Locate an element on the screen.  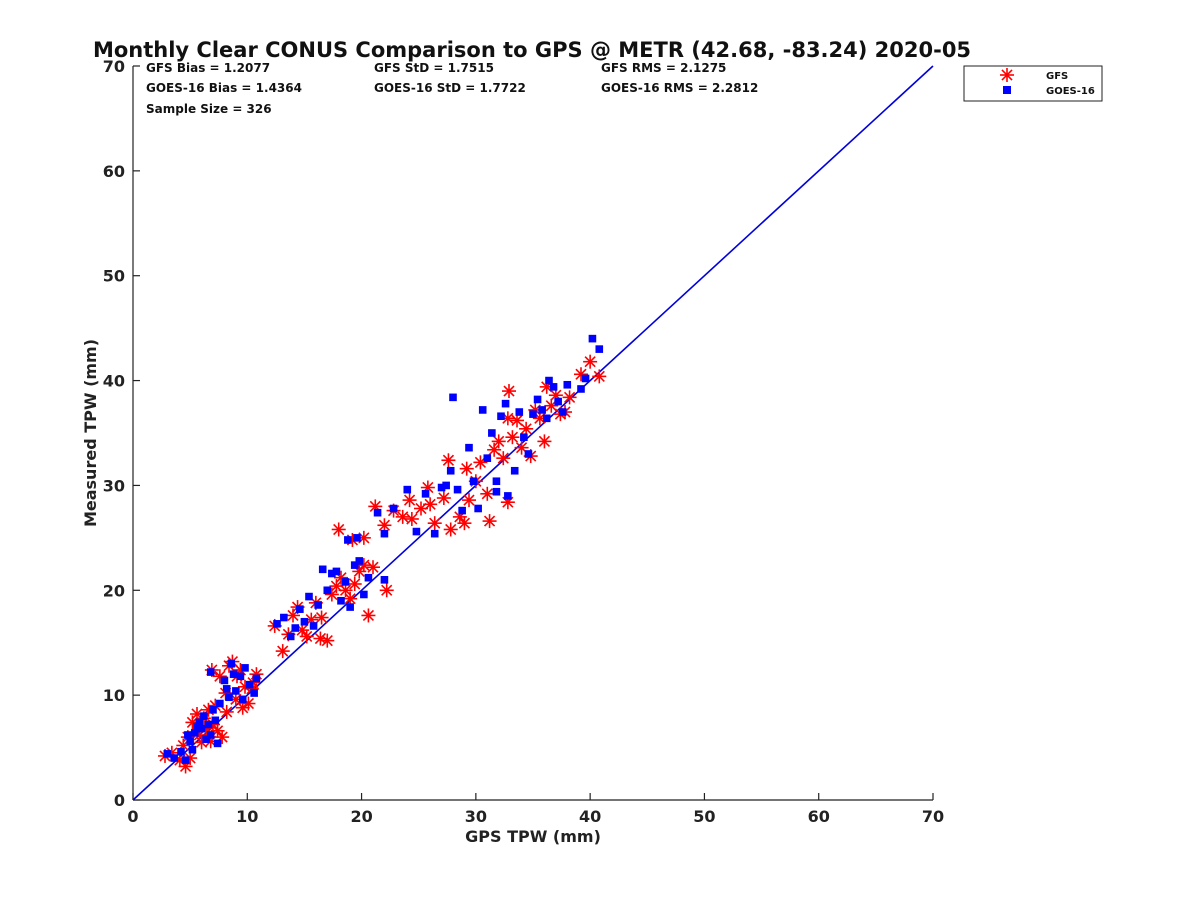
legend-gfs-label: GFS is located at coordinates (1057, 76).